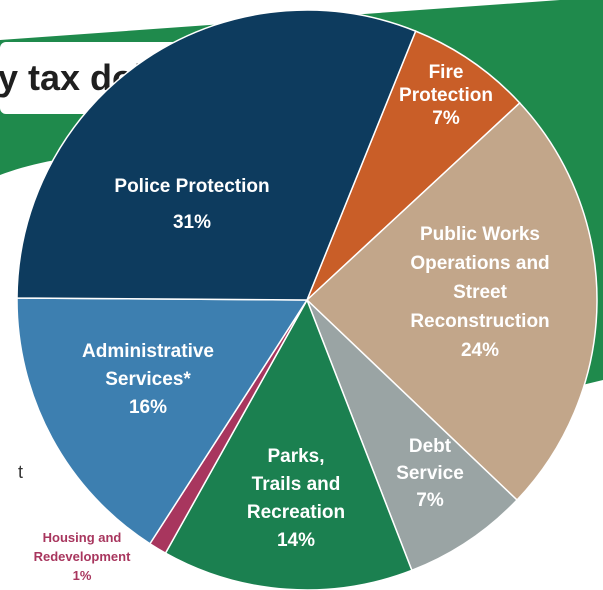 This screenshot has height=590, width=603. What do you see at coordinates (479, 321) in the screenshot?
I see `slice-label-line: Reconstruction` at bounding box center [479, 321].